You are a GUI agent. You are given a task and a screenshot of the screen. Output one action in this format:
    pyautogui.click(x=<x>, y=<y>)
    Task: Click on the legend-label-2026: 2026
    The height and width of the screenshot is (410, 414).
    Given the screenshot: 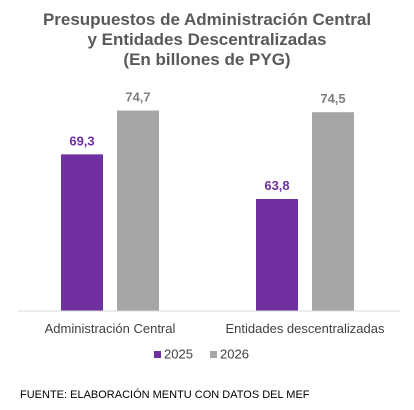 What is the action you would take?
    pyautogui.click(x=234, y=354)
    